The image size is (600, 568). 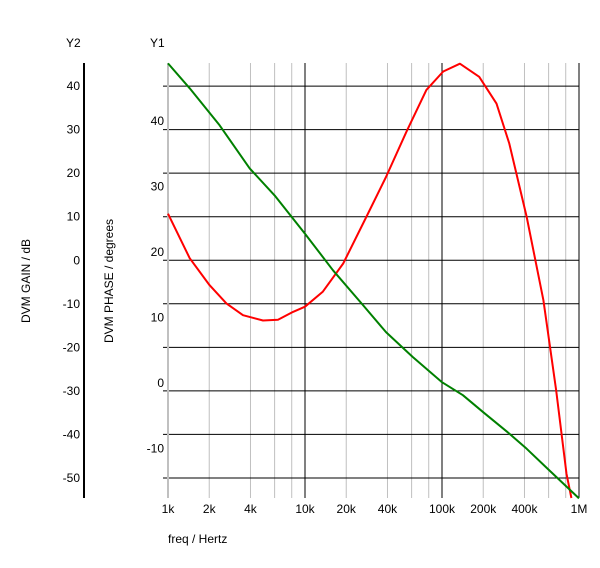 I want to click on y2-tick-label: -50, so click(x=72, y=478).